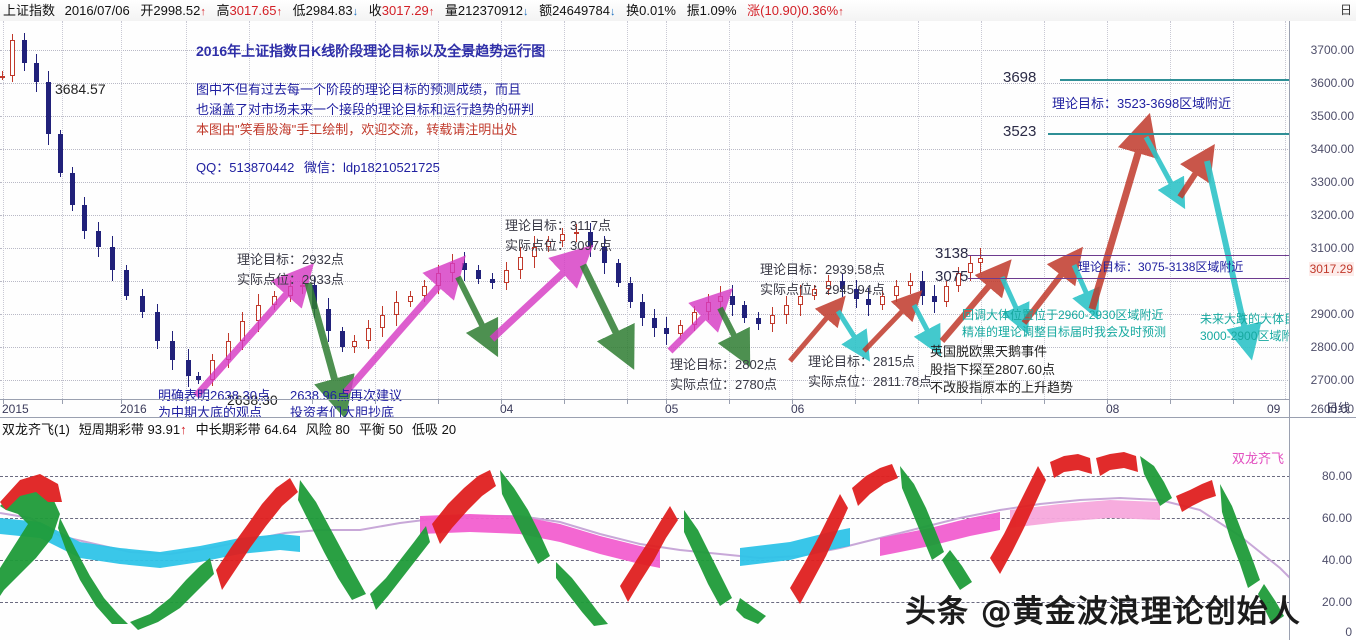  I want to click on x-tick-06: 06, so click(798, 409).